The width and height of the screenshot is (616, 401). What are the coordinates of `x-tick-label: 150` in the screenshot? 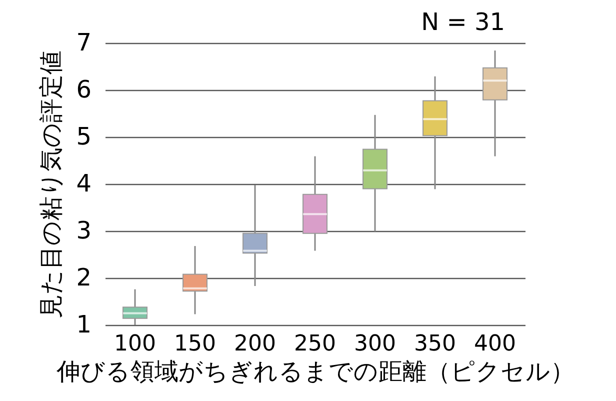 It's located at (195, 344).